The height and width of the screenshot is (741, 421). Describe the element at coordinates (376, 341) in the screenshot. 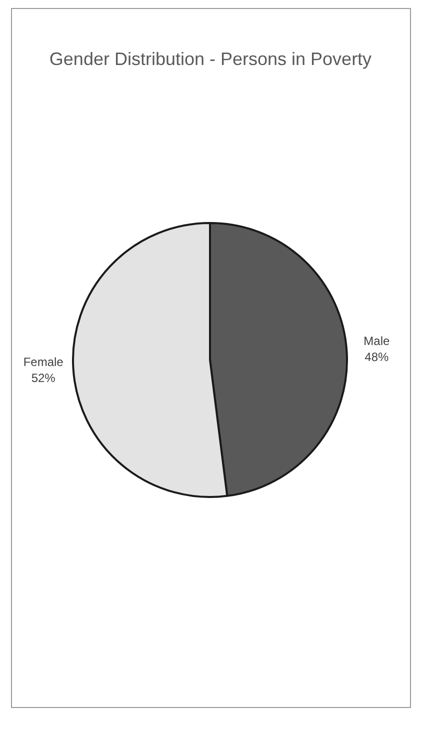

I see `slice-label: Male` at that location.